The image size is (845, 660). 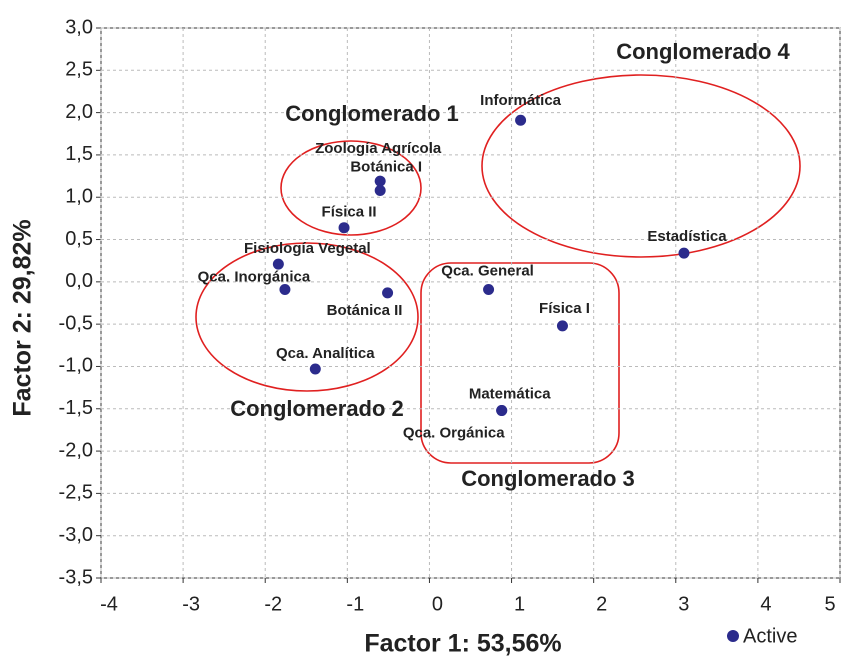 I want to click on y-tick-label: -2,0, so click(x=76, y=450).